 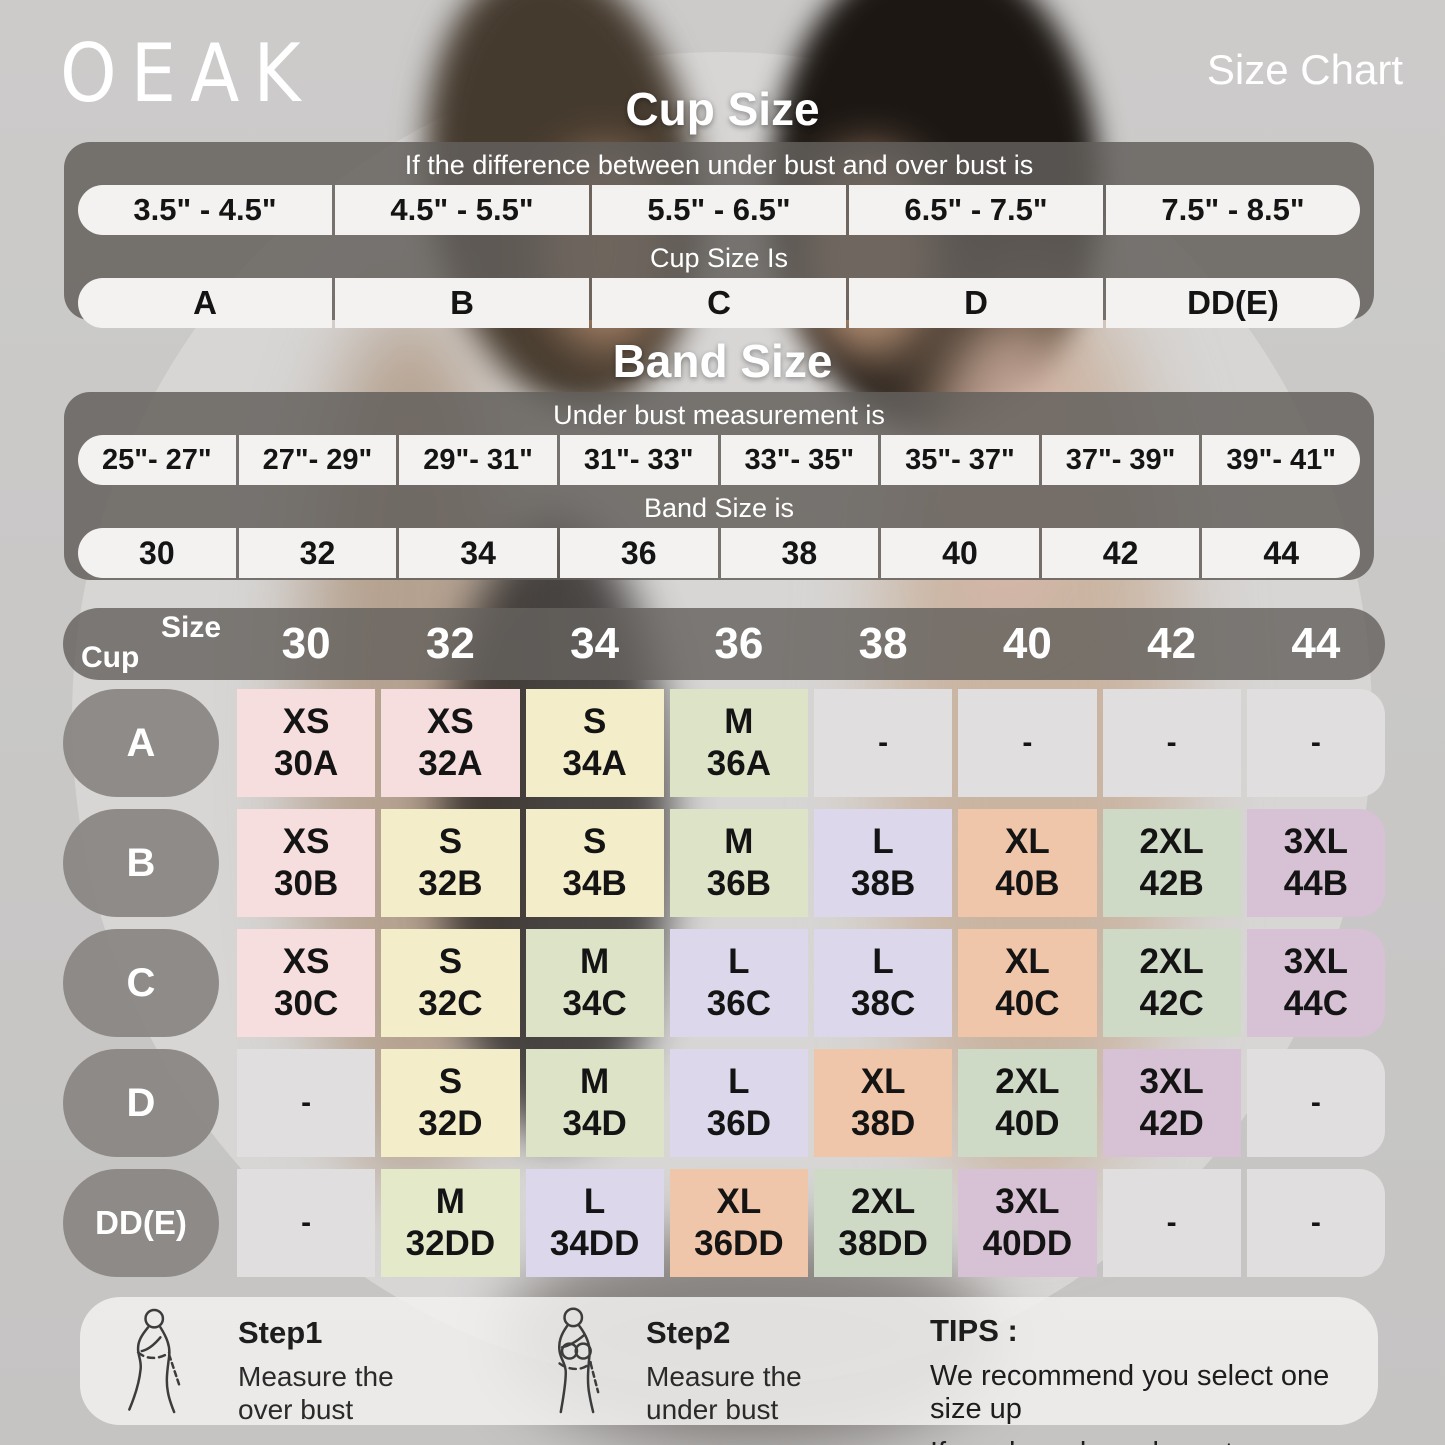 What do you see at coordinates (1027, 1243) in the screenshot?
I see `size-code: 40DD` at bounding box center [1027, 1243].